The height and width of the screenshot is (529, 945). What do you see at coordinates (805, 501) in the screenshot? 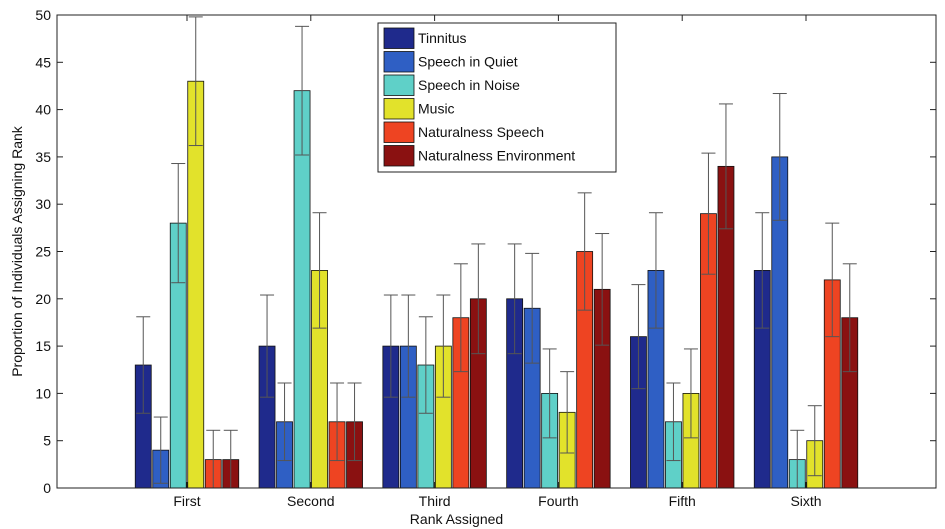
I see `x-tick-label: Sixth` at bounding box center [805, 501].